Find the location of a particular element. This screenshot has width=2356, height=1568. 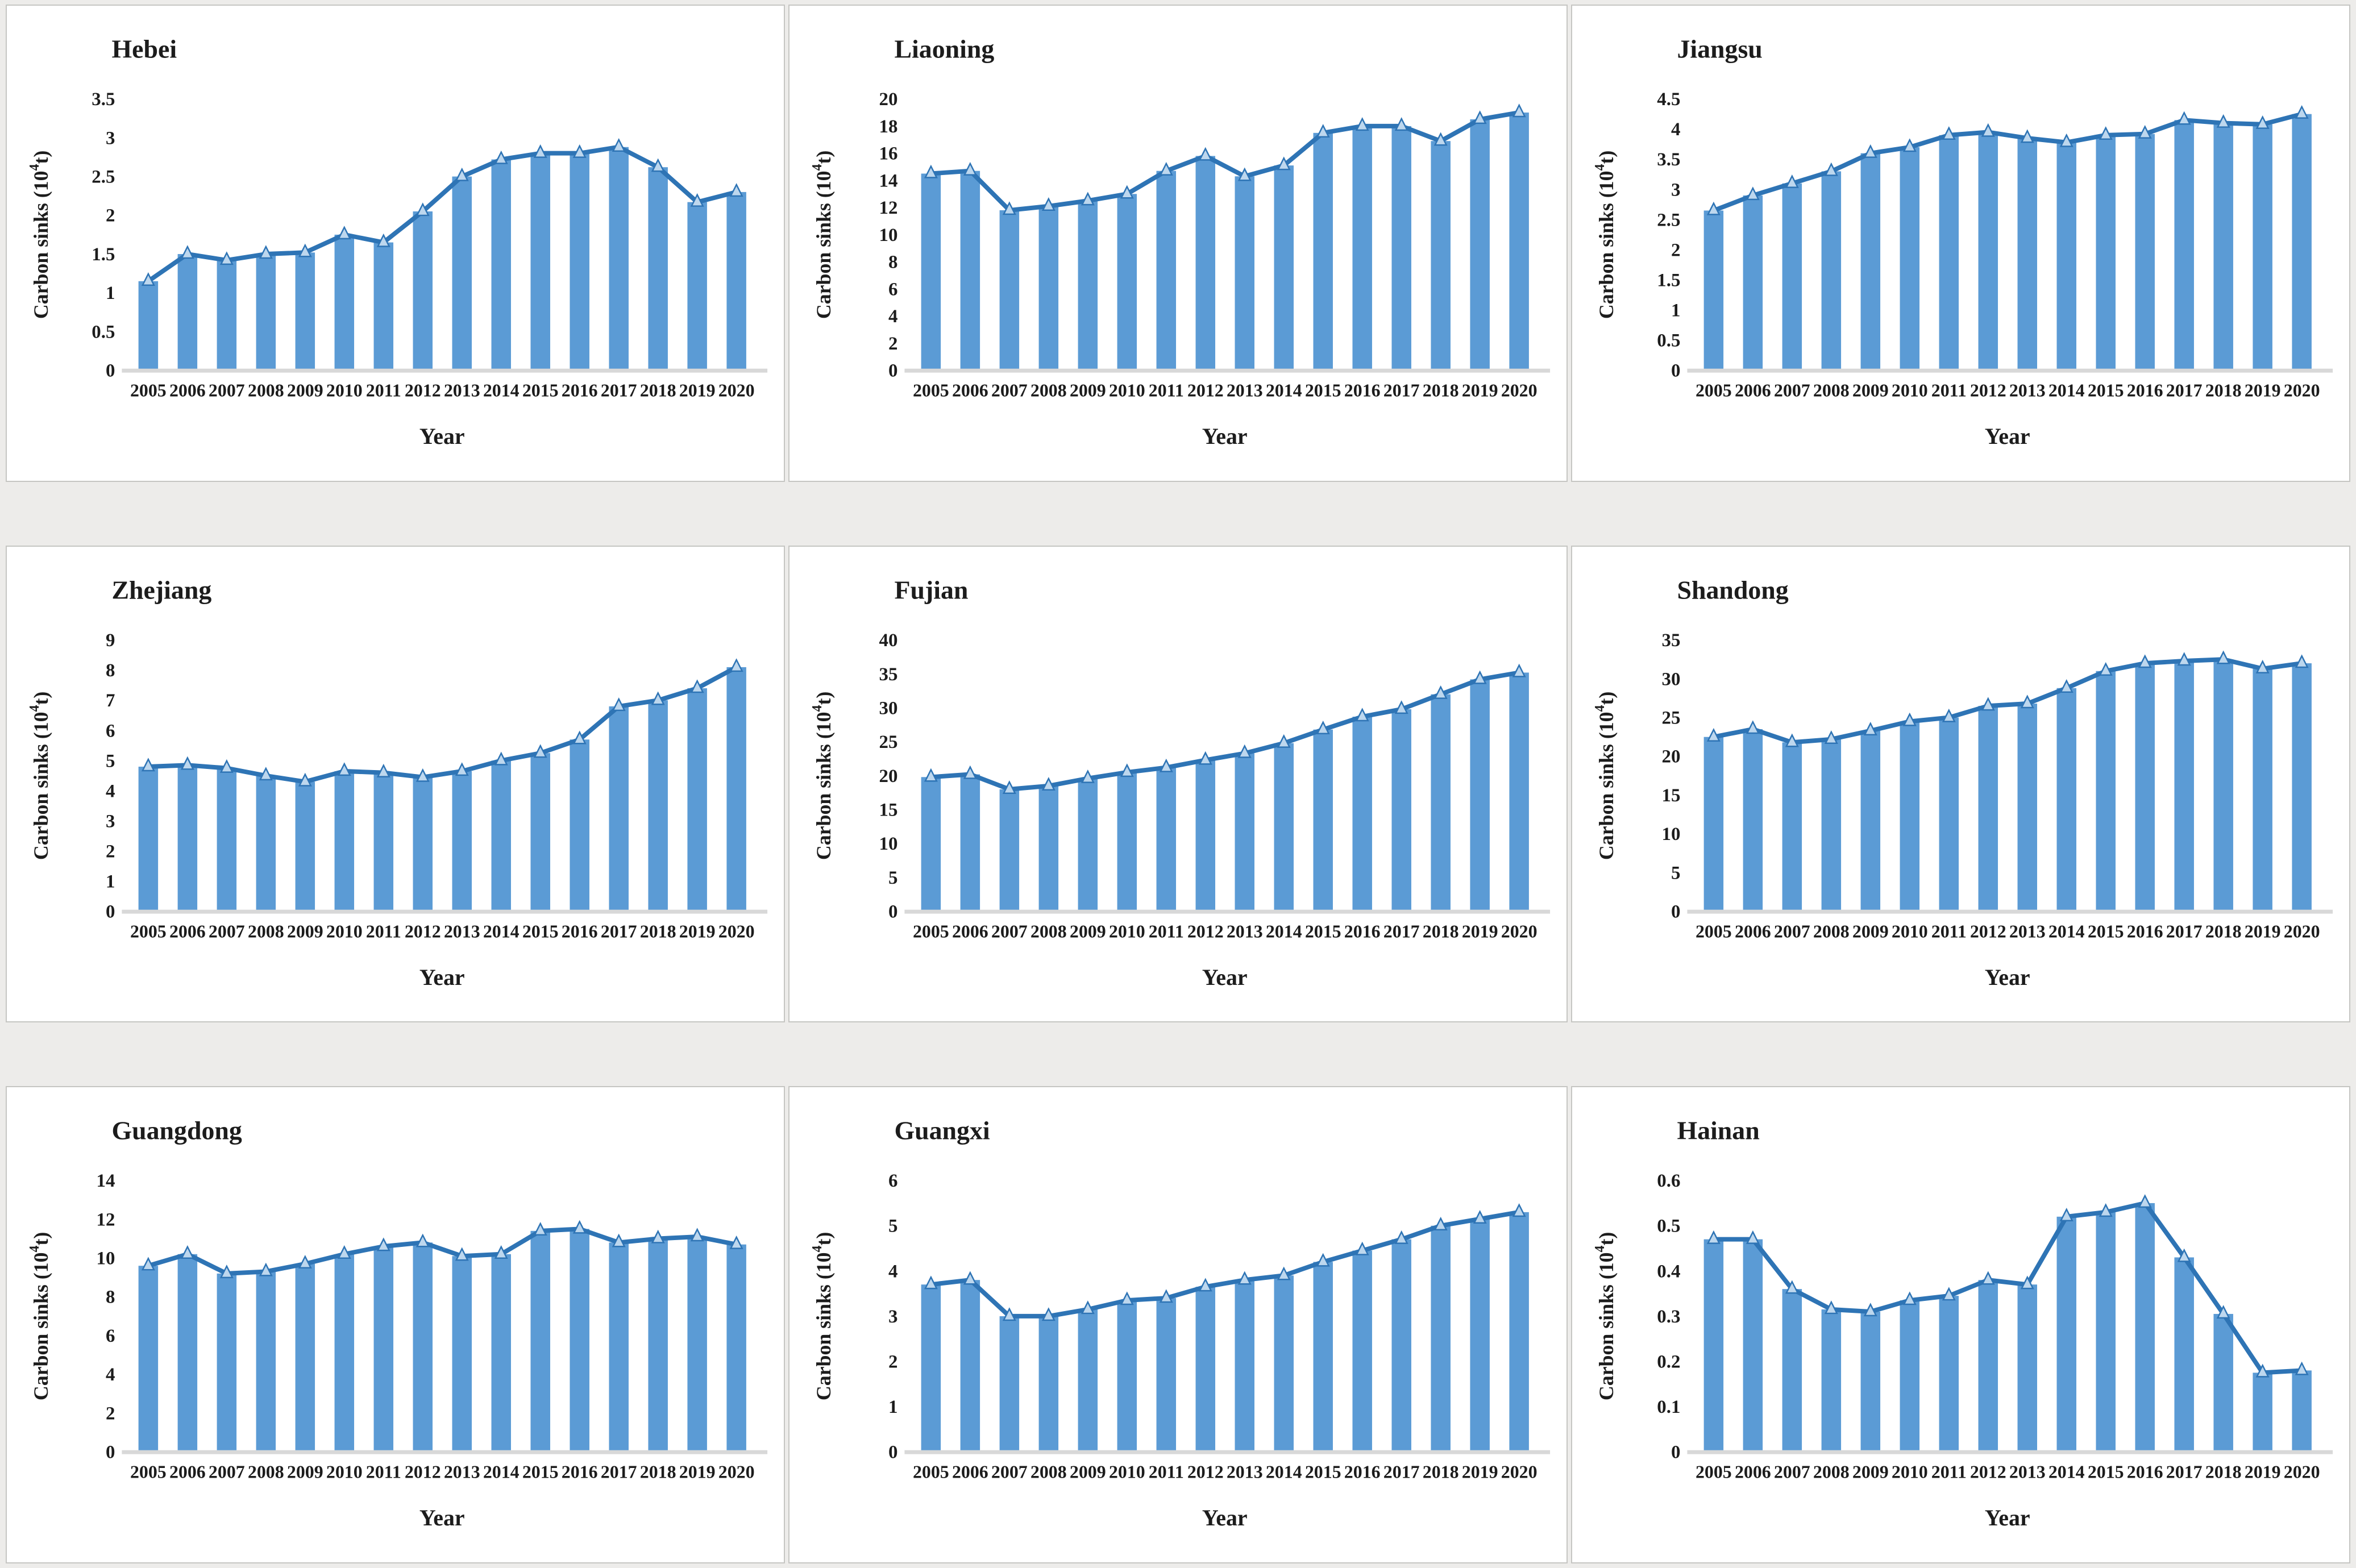

y-tick-label: 0.2 is located at coordinates (1668, 1362).